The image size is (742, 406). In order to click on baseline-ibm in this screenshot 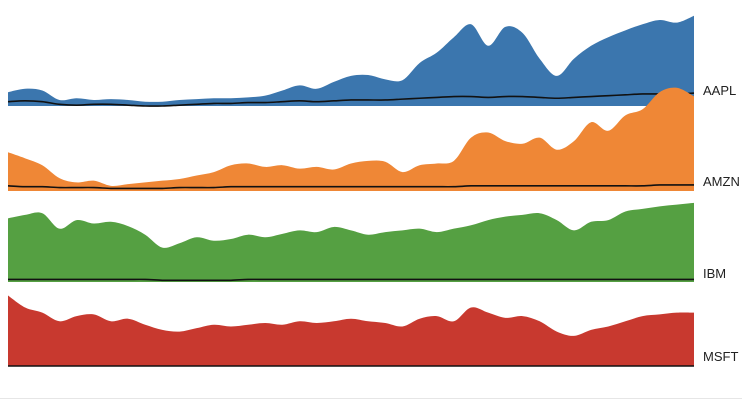, I will do `click(350, 280)`.